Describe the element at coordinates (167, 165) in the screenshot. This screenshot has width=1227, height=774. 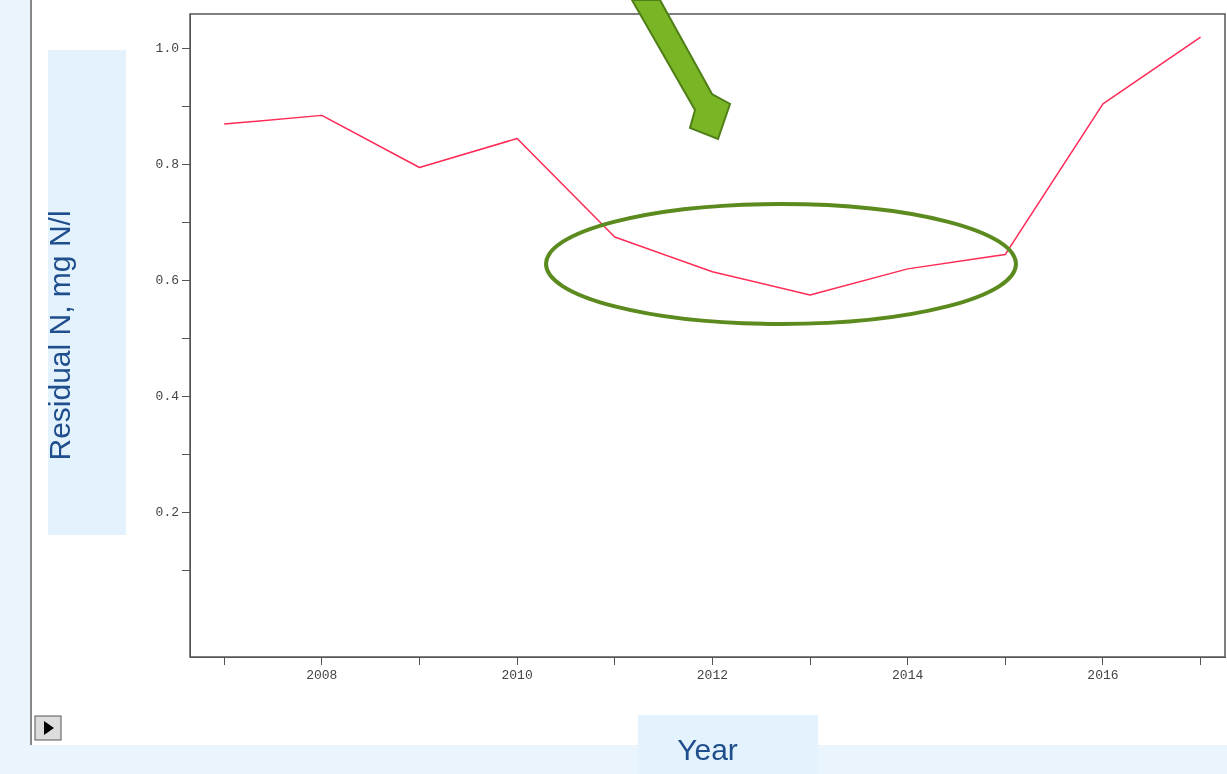
I see `y-tick-label: 0.8` at that location.